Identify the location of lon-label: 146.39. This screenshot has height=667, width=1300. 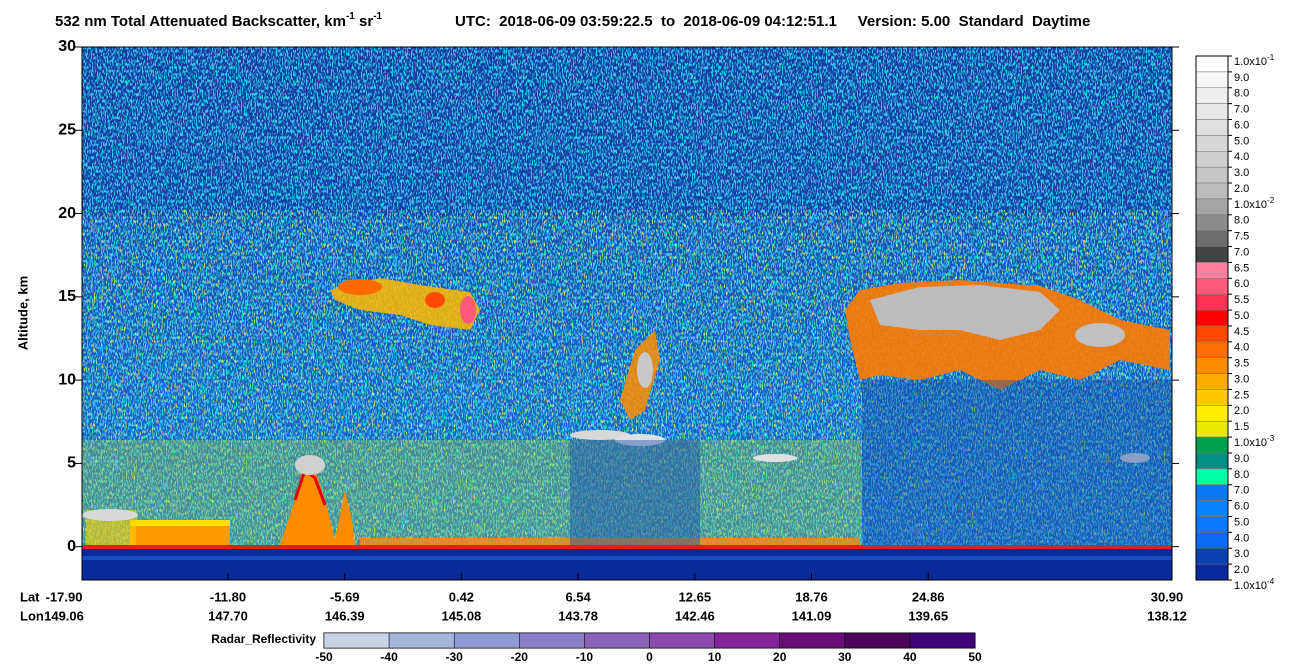
(345, 615).